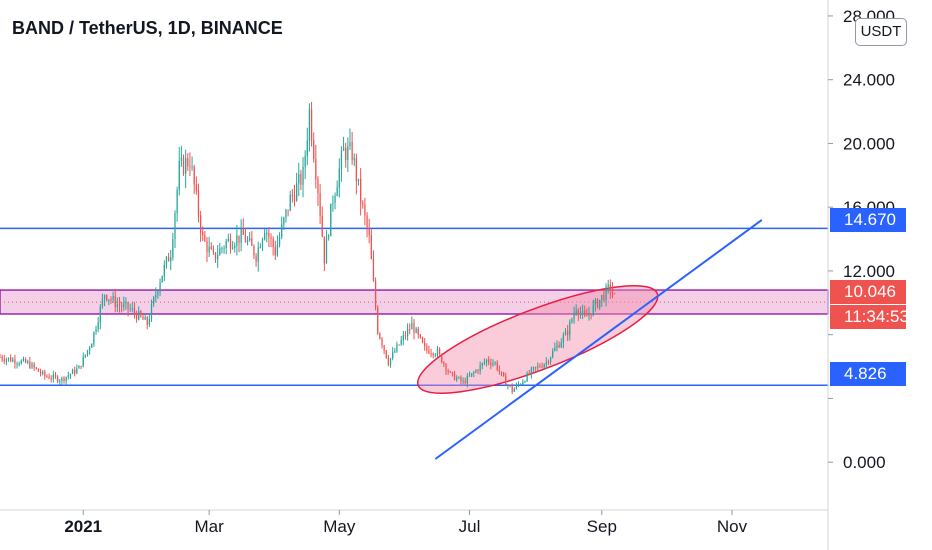  What do you see at coordinates (732, 526) in the screenshot?
I see `x-tick-label: Nov` at bounding box center [732, 526].